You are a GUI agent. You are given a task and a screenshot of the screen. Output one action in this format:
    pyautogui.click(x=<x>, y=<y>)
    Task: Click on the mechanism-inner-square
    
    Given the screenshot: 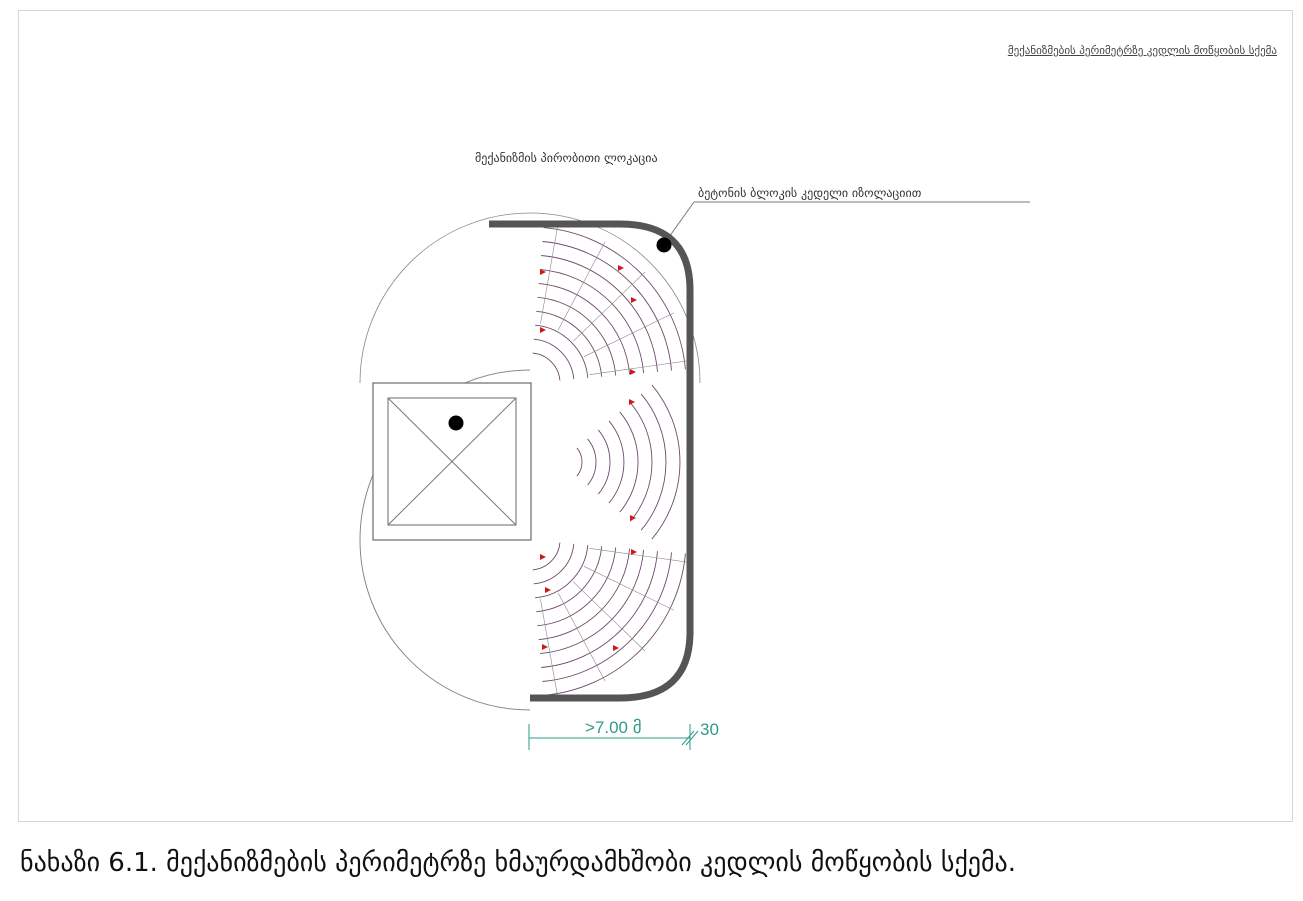 What is the action you would take?
    pyautogui.click(x=452, y=461)
    